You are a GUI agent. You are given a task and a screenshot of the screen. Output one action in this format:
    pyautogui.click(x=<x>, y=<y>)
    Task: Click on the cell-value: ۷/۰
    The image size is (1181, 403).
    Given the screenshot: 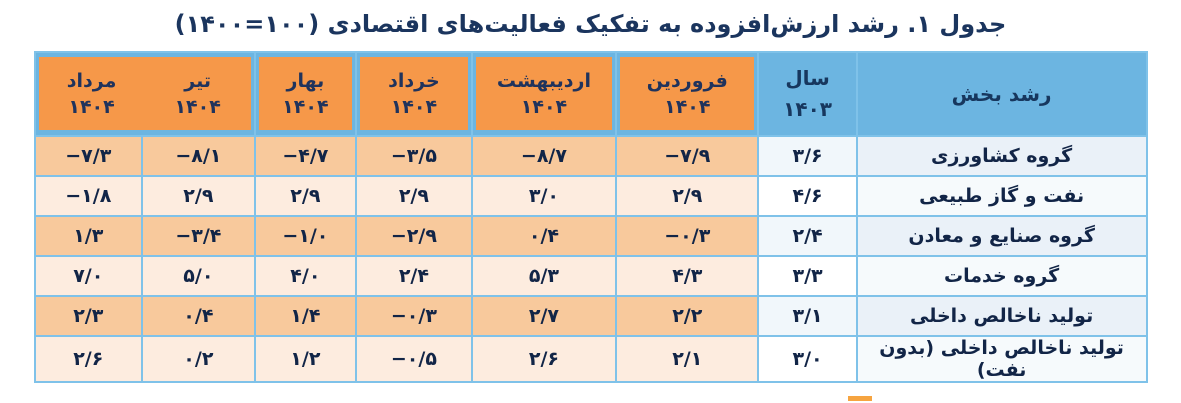 What is the action you would take?
    pyautogui.click(x=88, y=276)
    